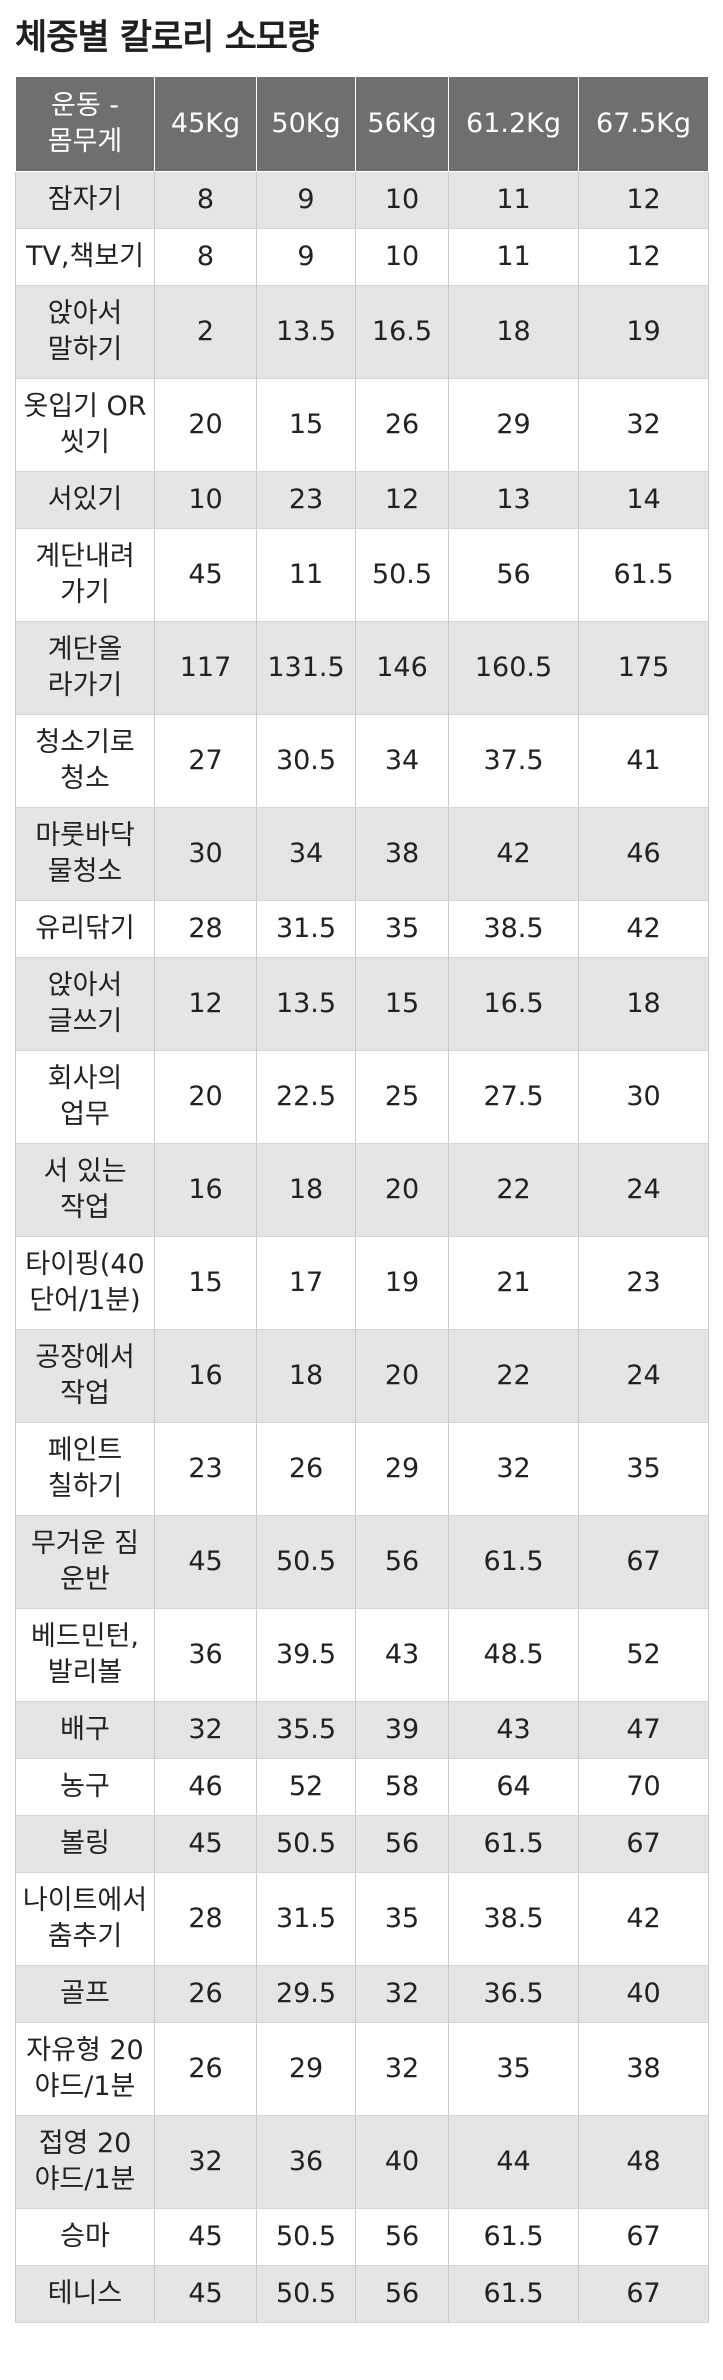 The width and height of the screenshot is (723, 2380). Describe the element at coordinates (513, 668) in the screenshot. I see `calorie-cell: 160.5` at that location.